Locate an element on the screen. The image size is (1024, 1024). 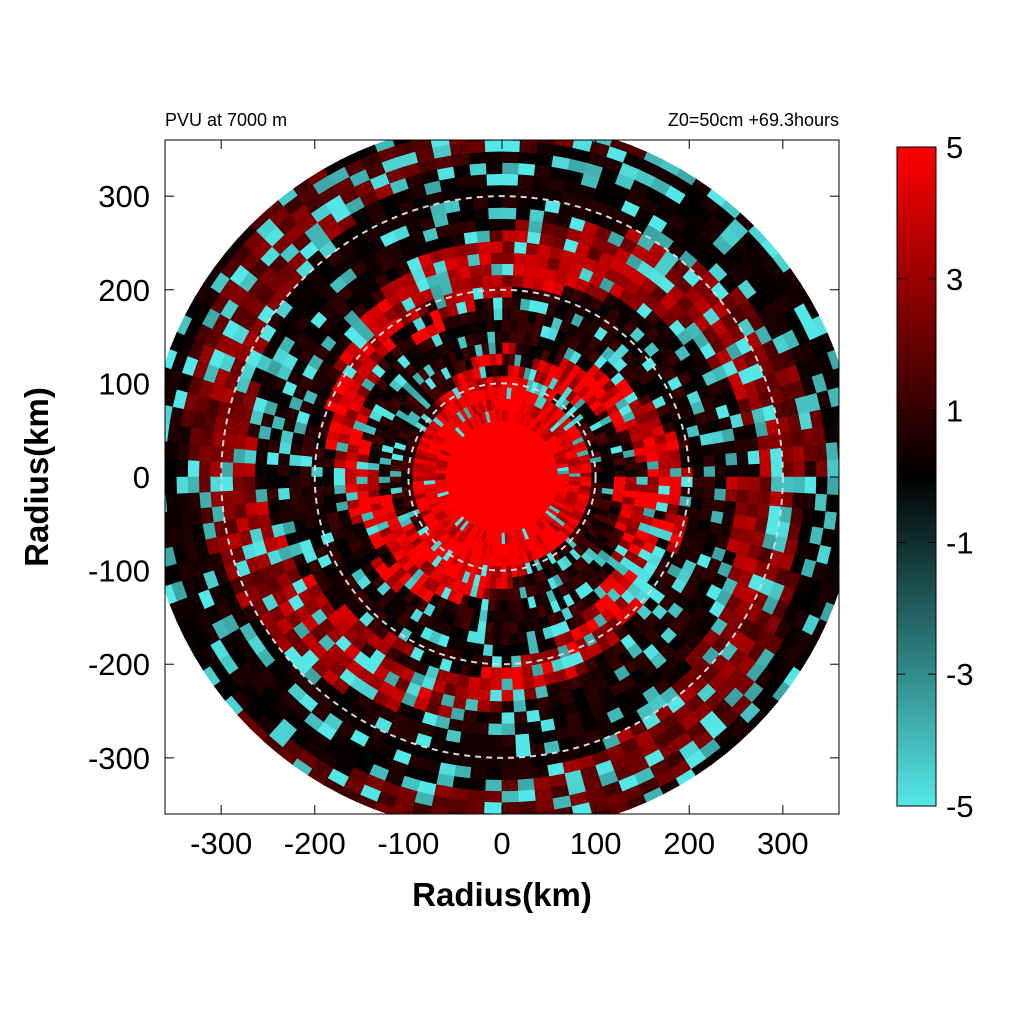
y-axis-label: Radius(km) is located at coordinates (36, 477).